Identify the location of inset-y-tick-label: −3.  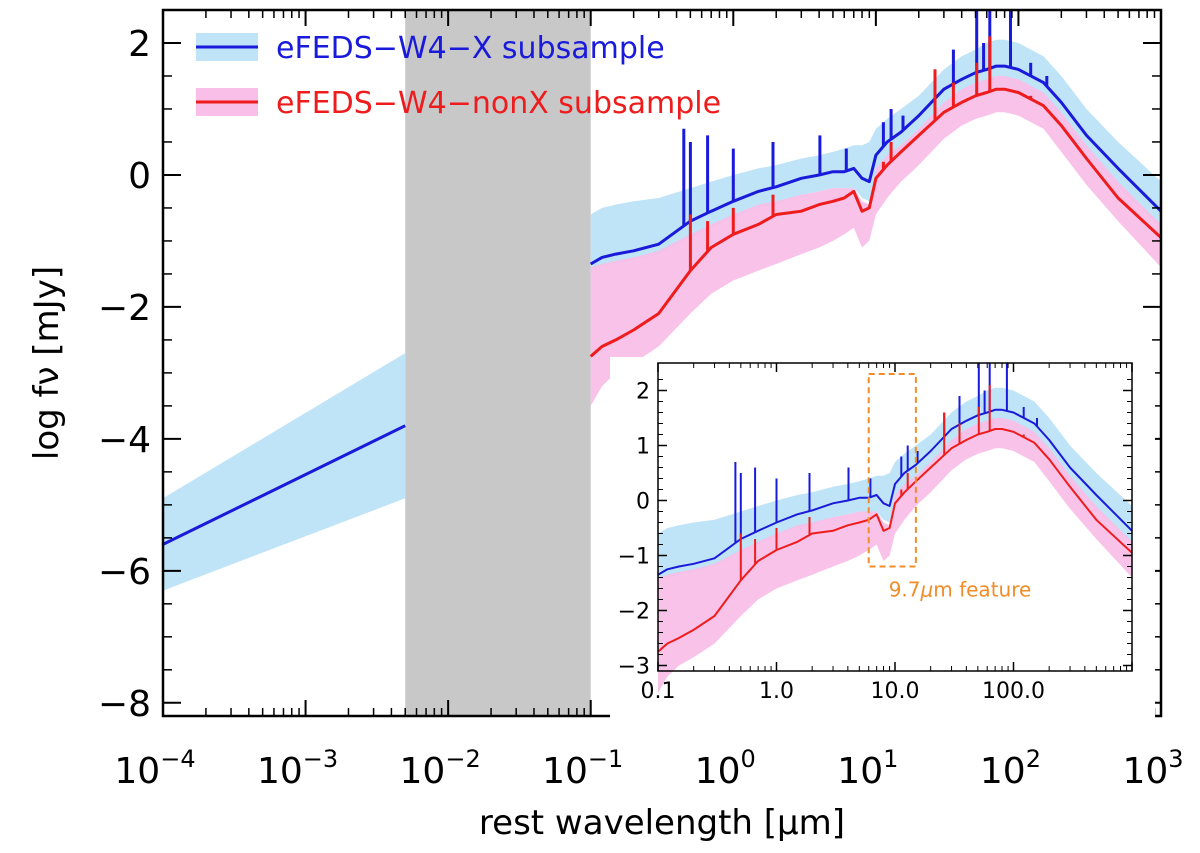
(634, 667).